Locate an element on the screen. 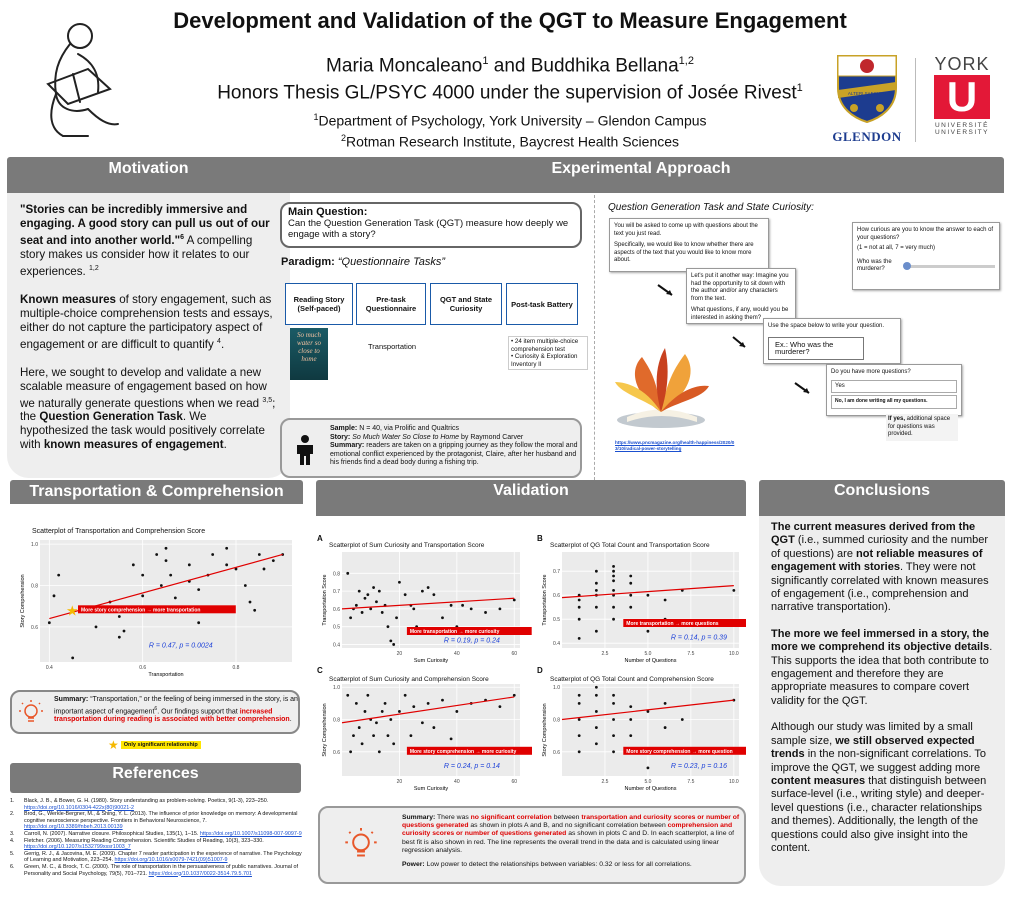  curiosity-slider is located at coordinates (949, 265).